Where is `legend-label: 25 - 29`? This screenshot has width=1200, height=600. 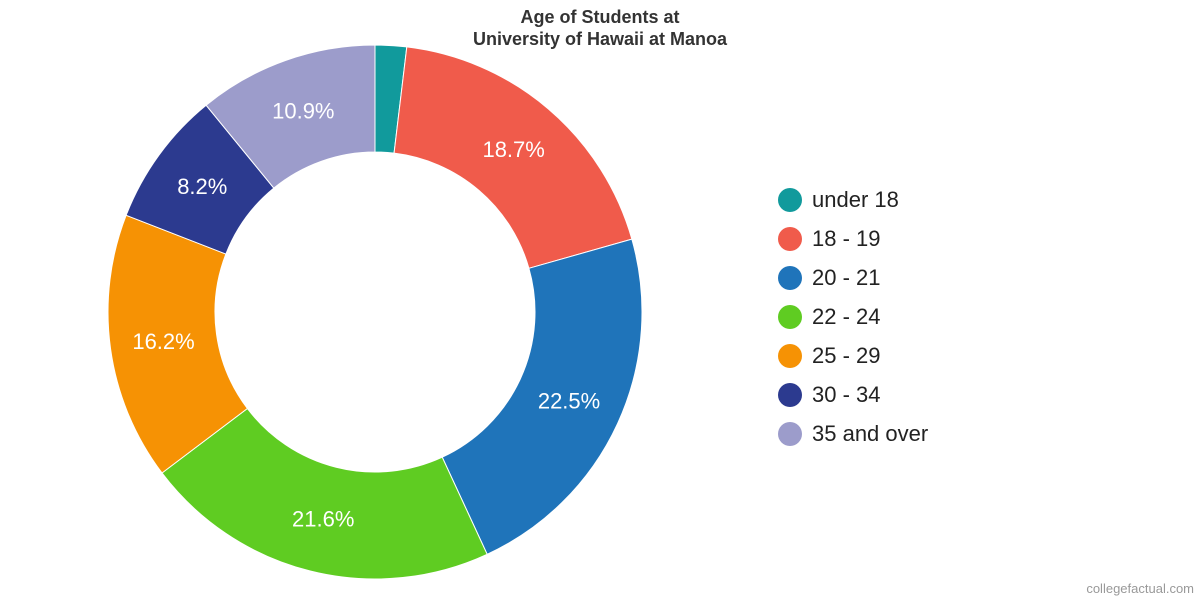 legend-label: 25 - 29 is located at coordinates (846, 355).